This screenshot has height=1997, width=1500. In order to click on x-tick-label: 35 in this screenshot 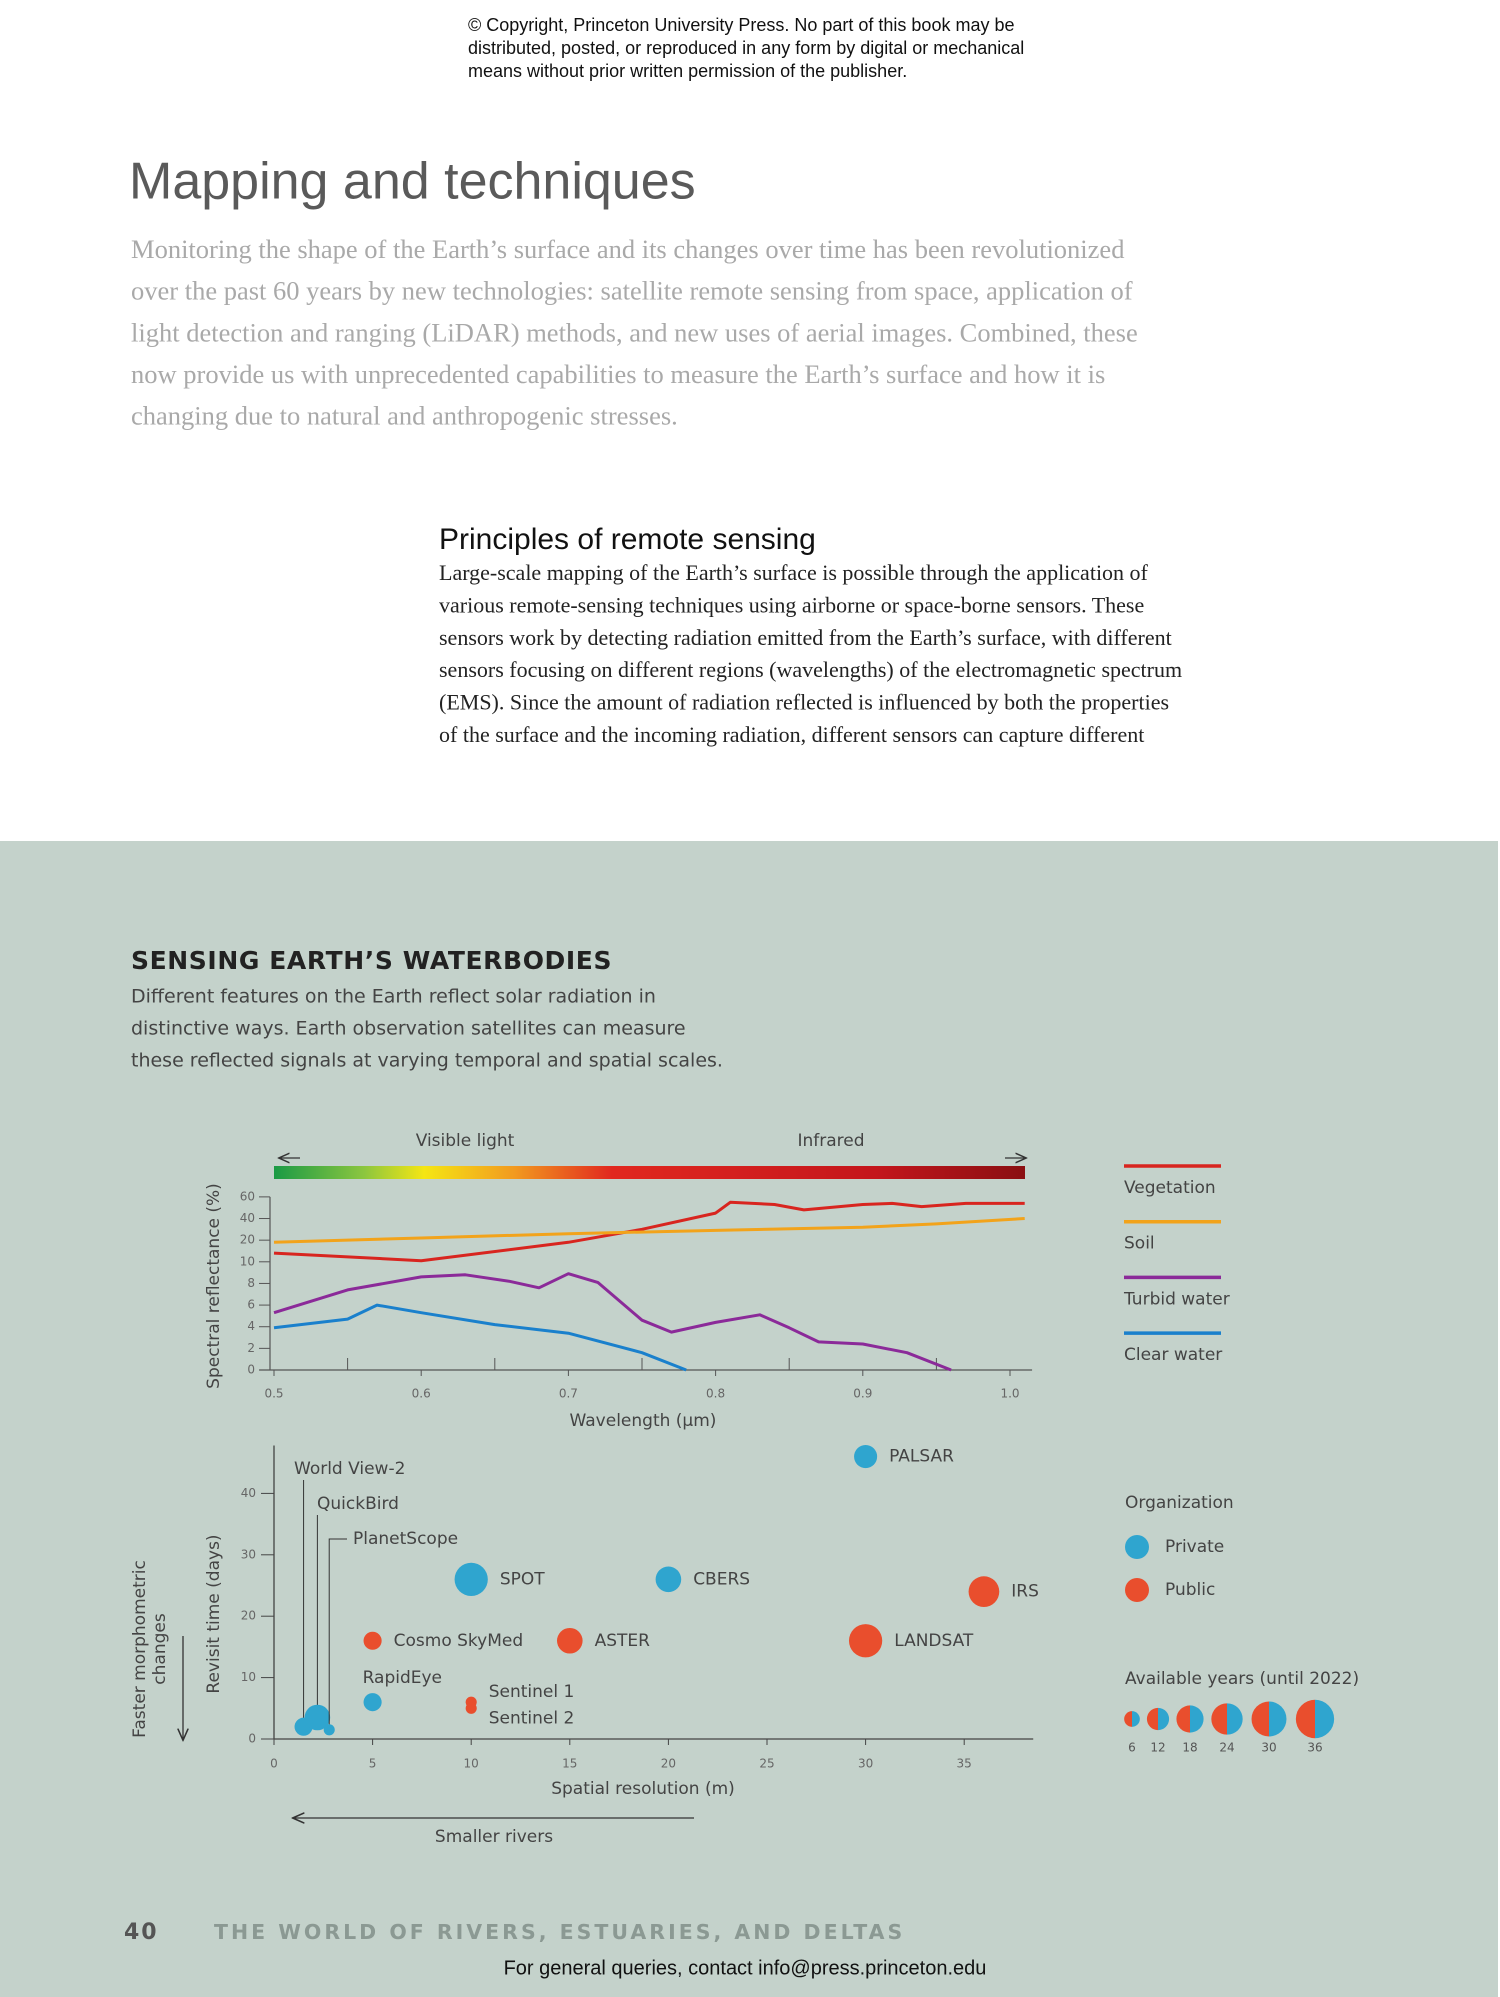, I will do `click(964, 1764)`.